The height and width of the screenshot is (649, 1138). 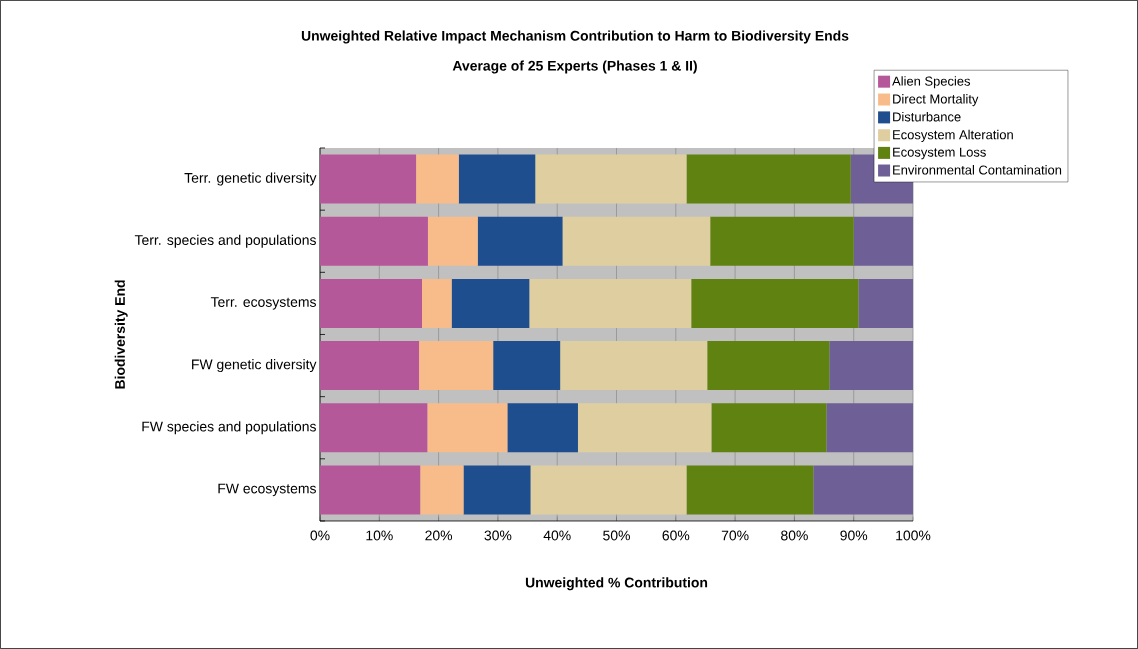 I want to click on x-tick-label: 60%, so click(x=676, y=535).